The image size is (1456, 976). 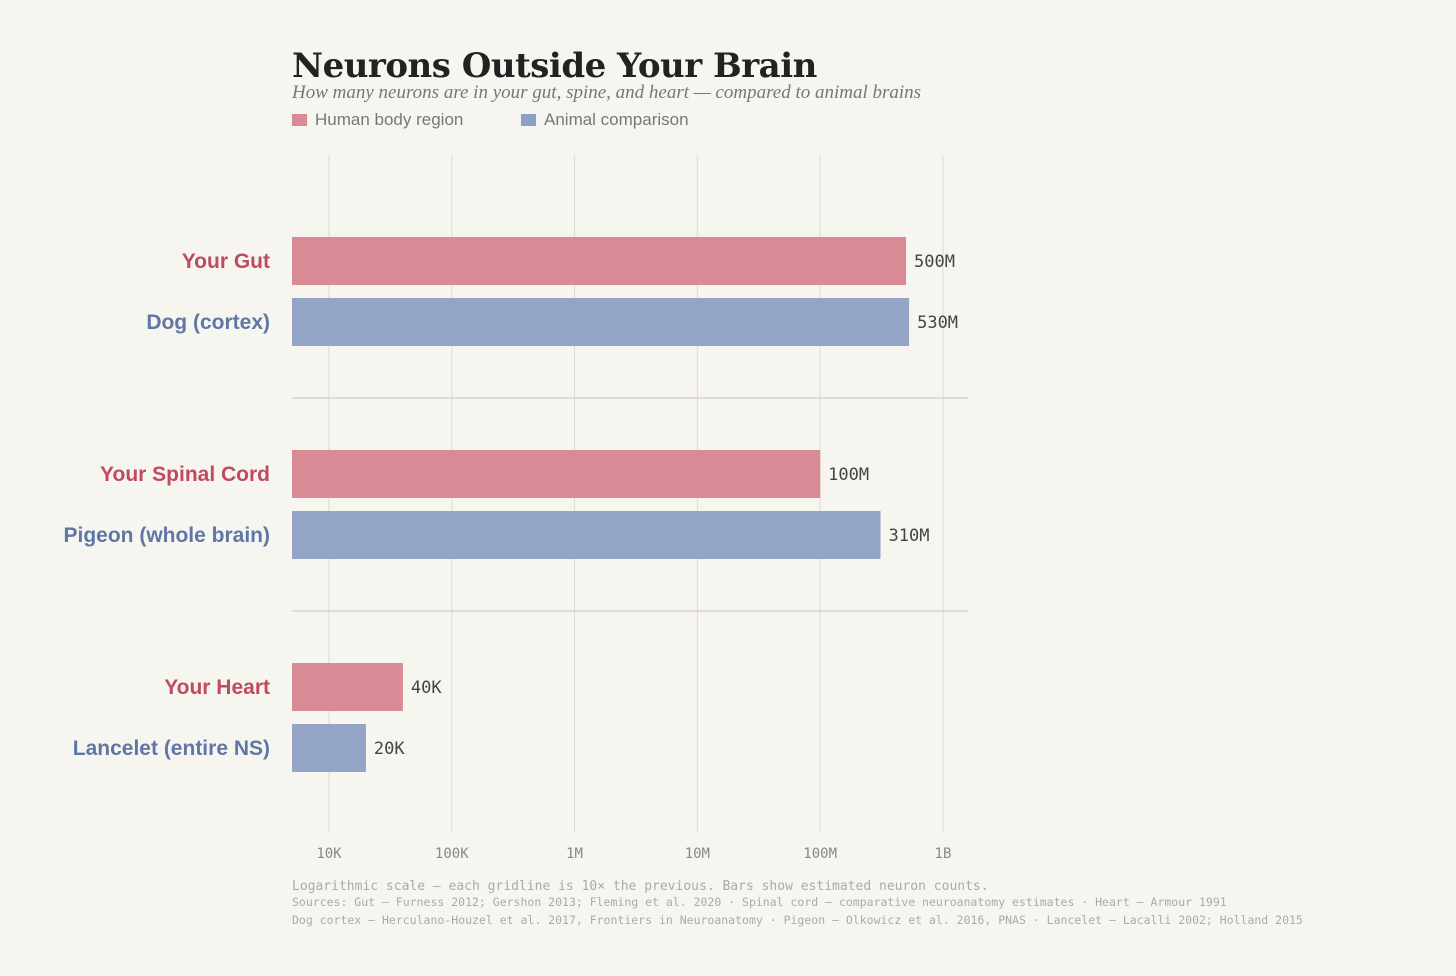 I want to click on x-tick-label: 1B, so click(x=943, y=854).